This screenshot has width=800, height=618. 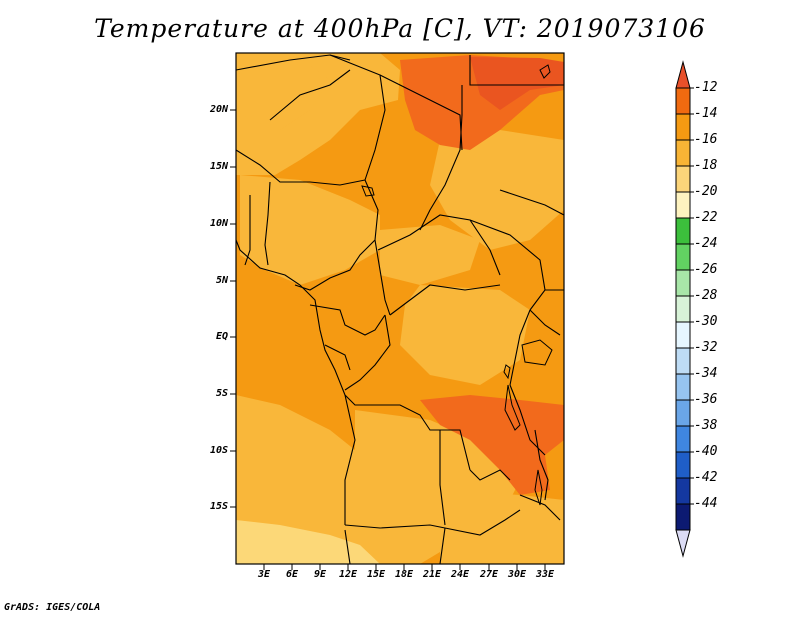 What do you see at coordinates (706, 113) in the screenshot?
I see `colorbar-level-label: -14` at bounding box center [706, 113].